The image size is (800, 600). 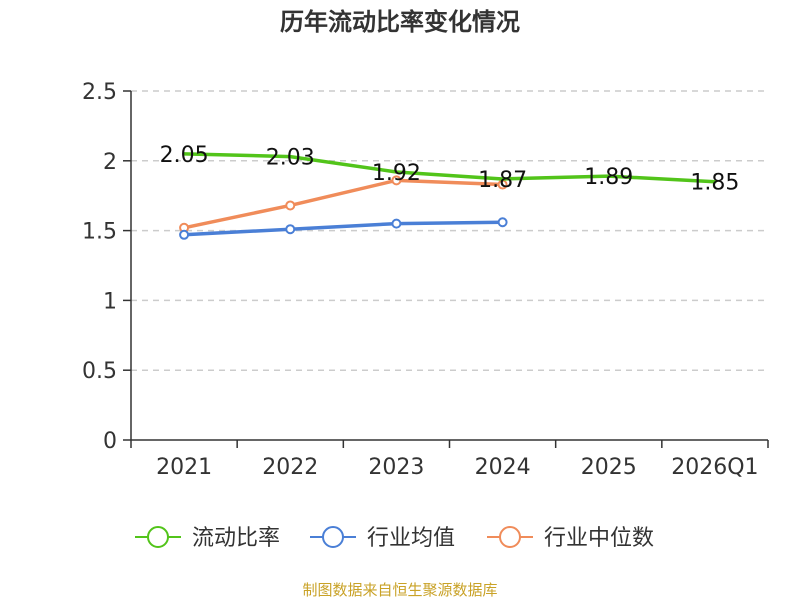 I want to click on legend-item-1: 行业均值, so click(x=382, y=538).